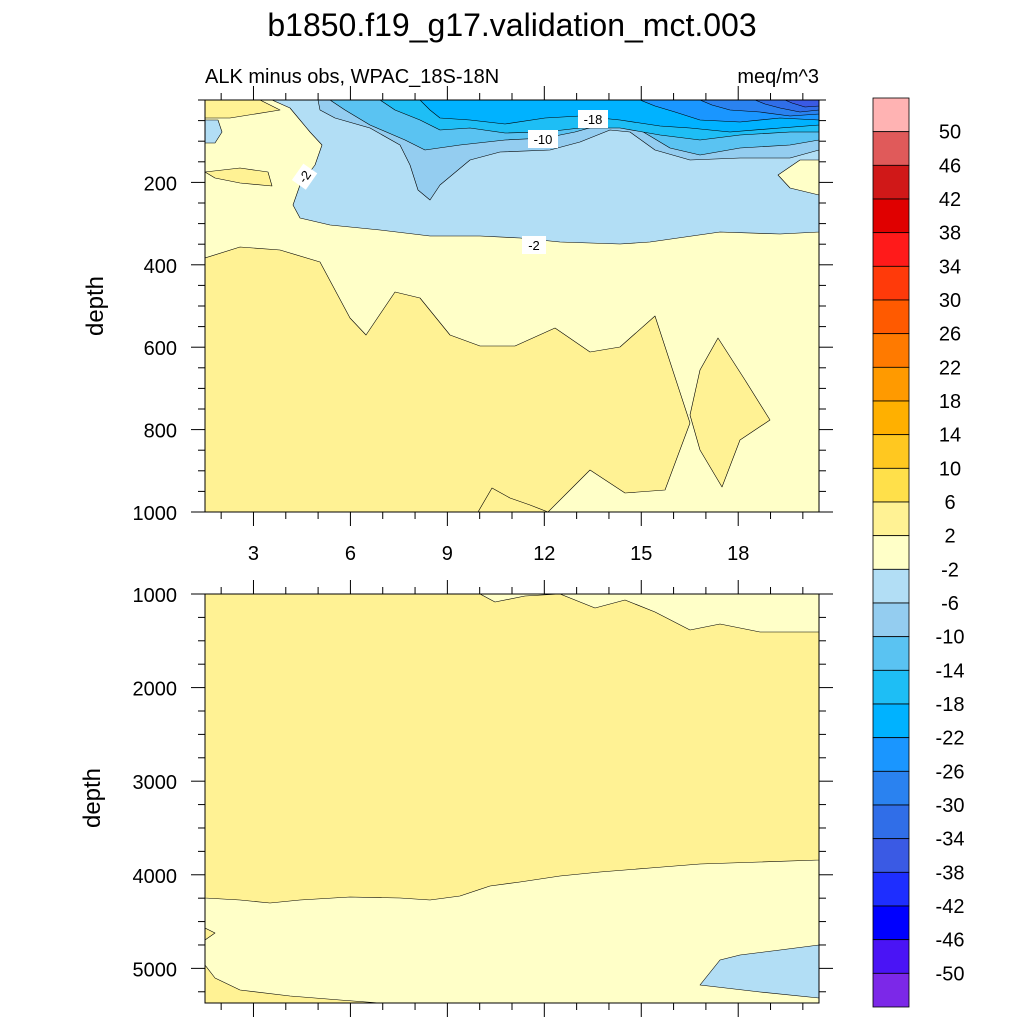  I want to click on colorbar-label: -46, so click(950, 941).